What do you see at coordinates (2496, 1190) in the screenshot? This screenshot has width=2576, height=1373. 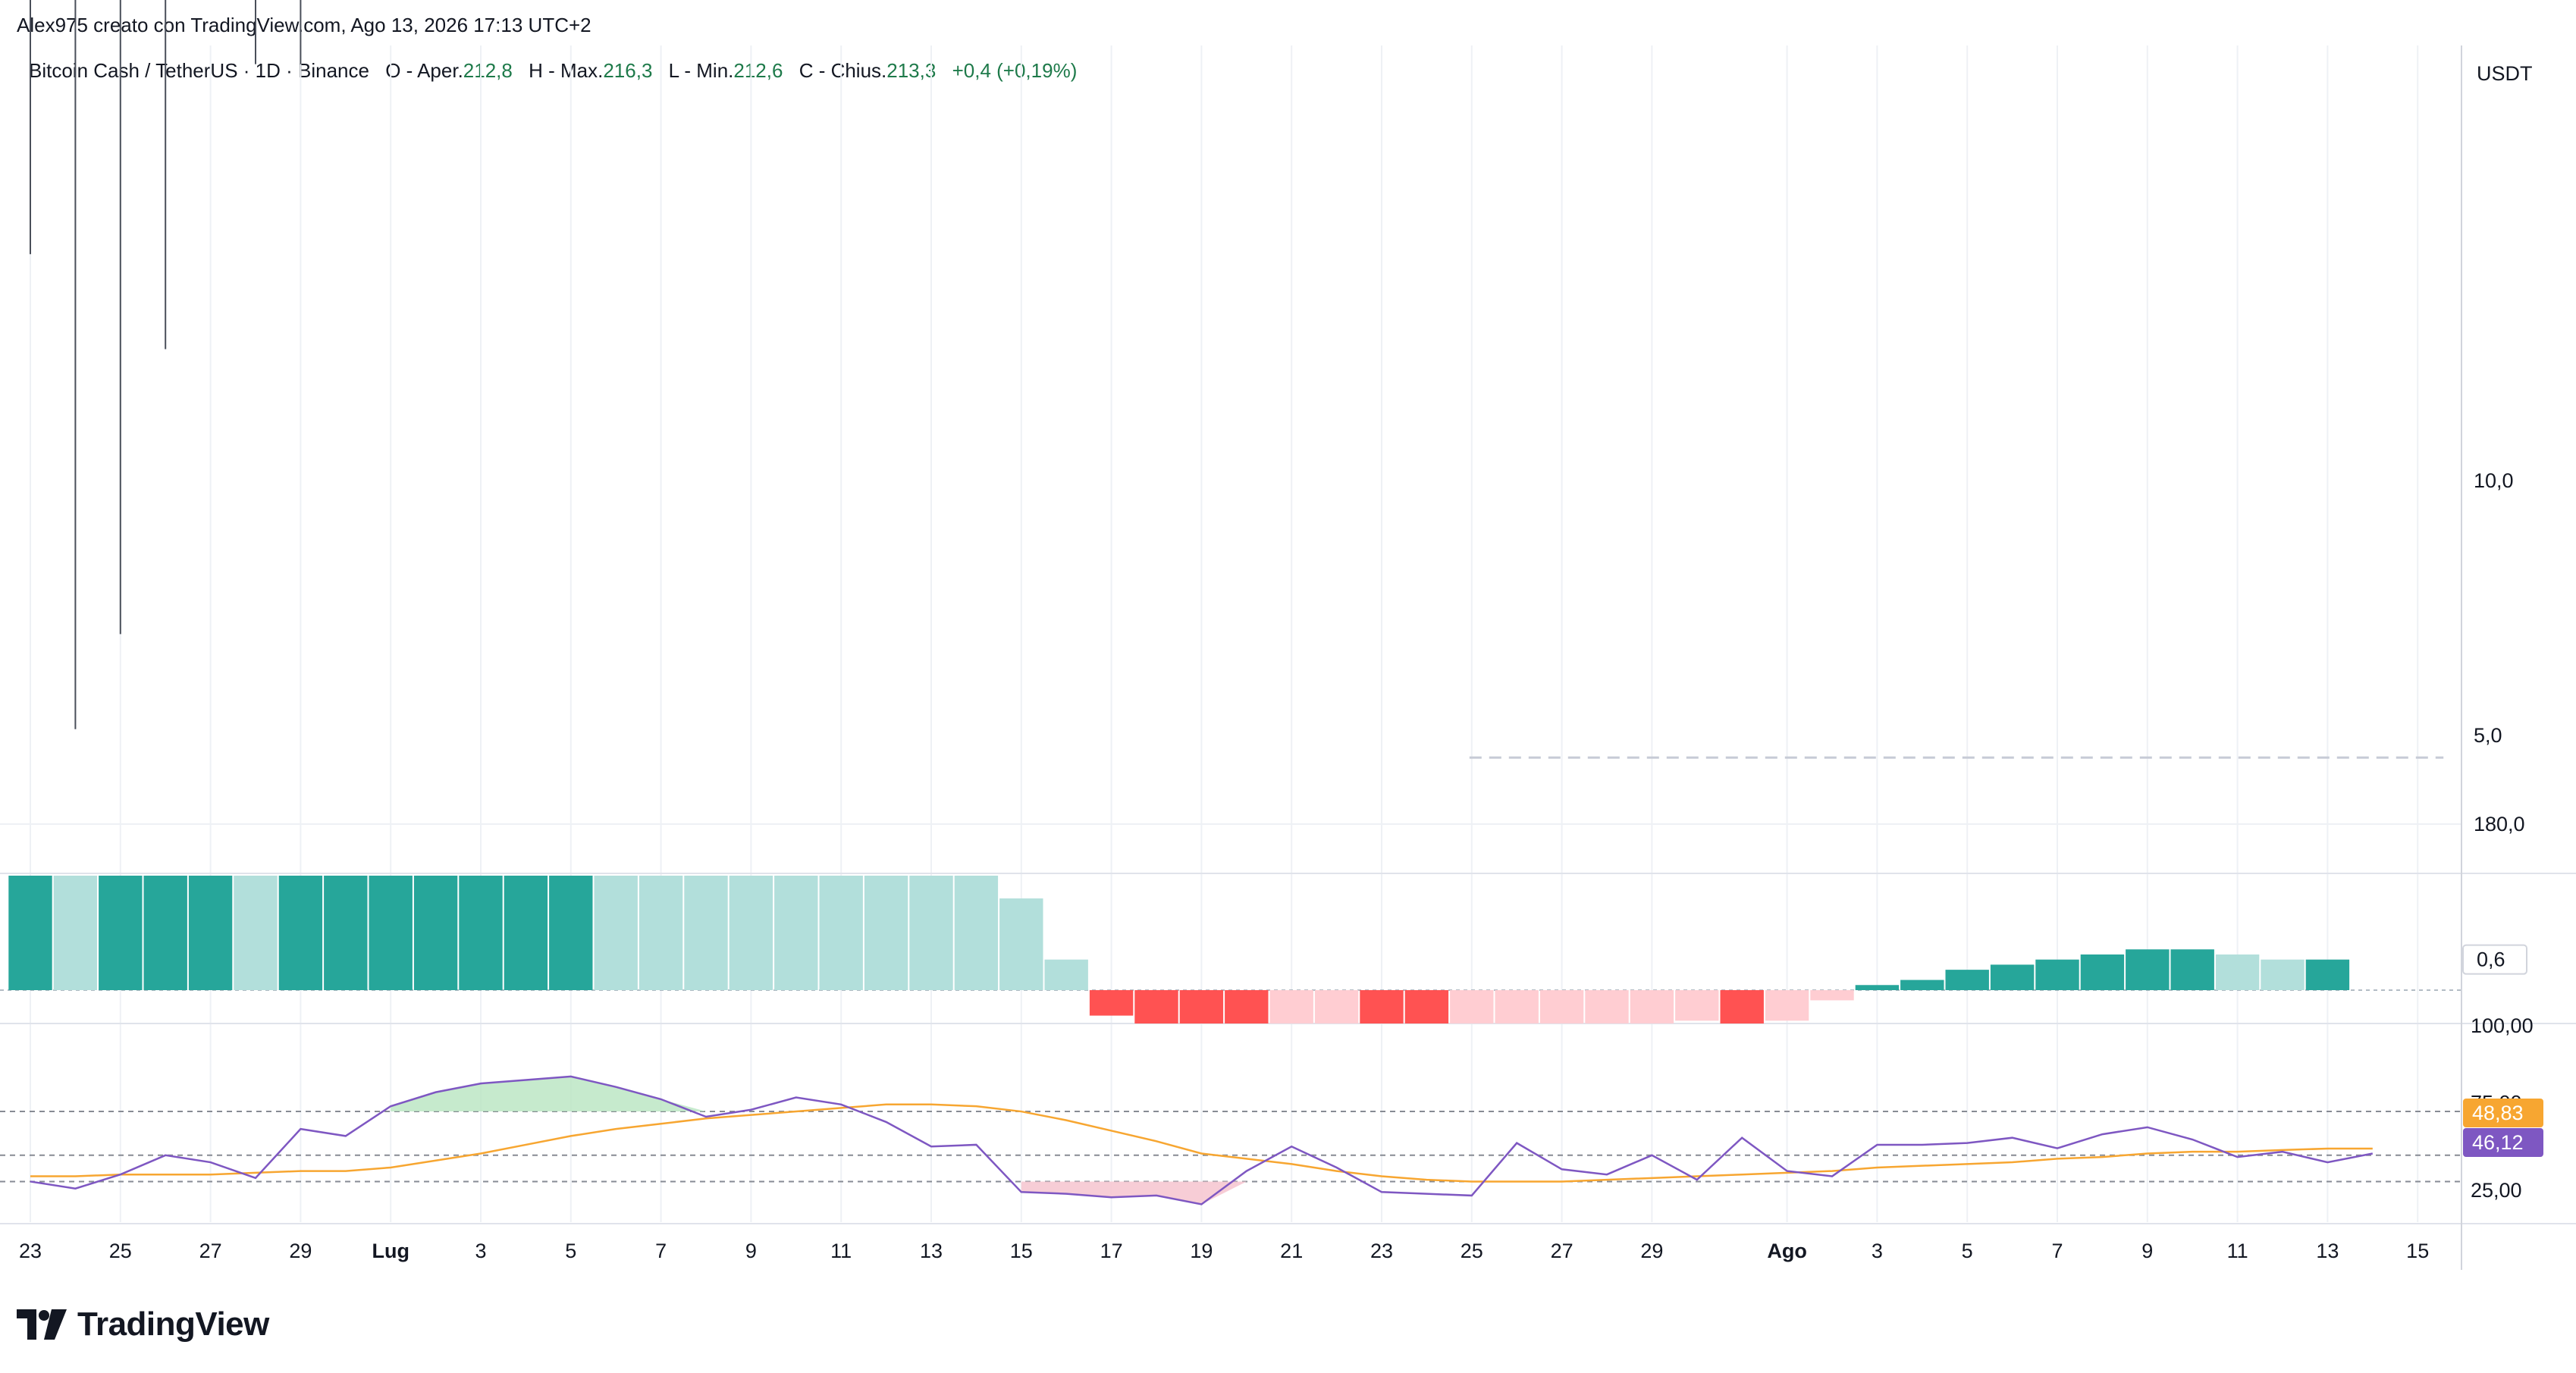 I see `rsi-tick-label: 25,00` at bounding box center [2496, 1190].